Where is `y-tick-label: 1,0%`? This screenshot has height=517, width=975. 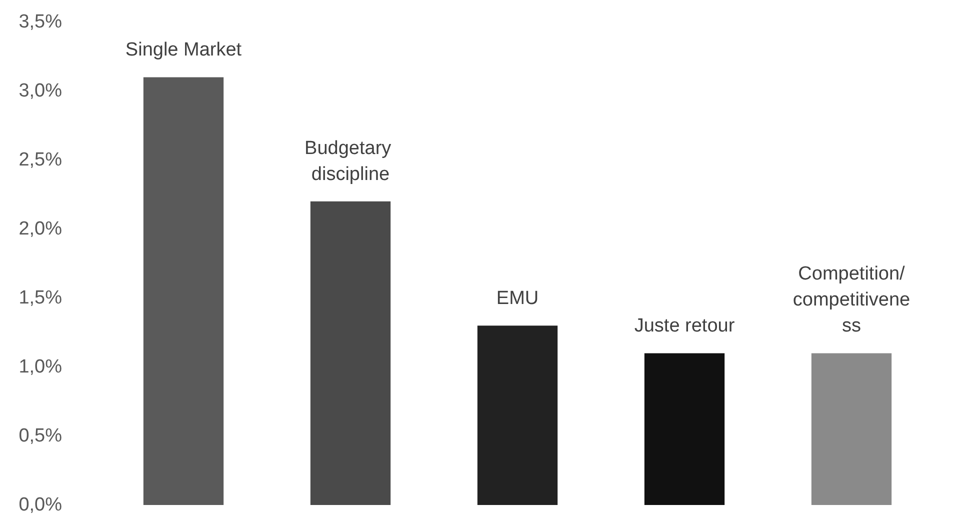
y-tick-label: 1,0% is located at coordinates (40, 367).